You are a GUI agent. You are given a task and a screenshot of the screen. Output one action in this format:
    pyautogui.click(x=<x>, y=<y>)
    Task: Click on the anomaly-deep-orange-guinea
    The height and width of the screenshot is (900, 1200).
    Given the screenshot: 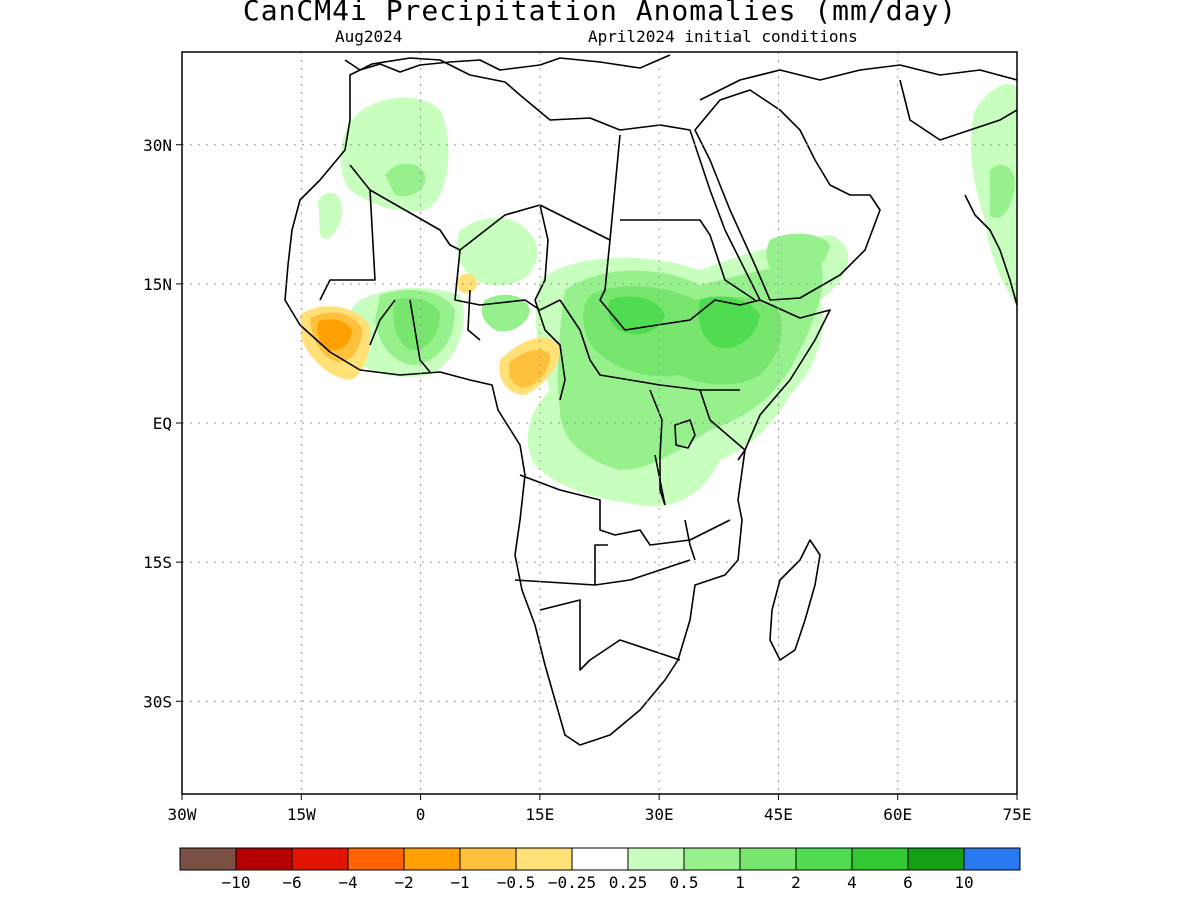 What is the action you would take?
    pyautogui.click(x=334, y=335)
    